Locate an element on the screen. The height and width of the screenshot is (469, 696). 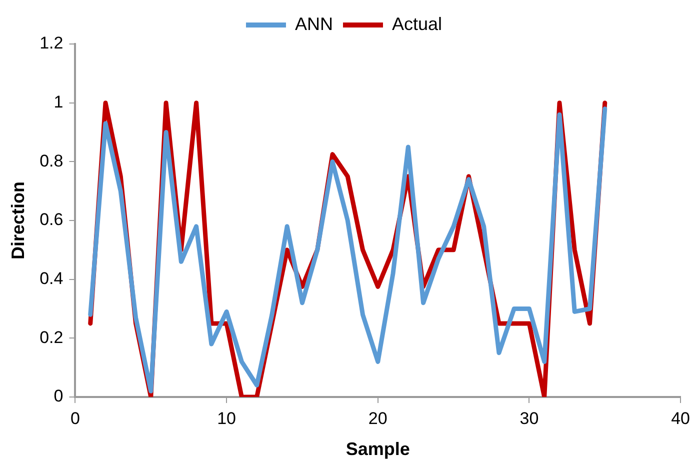
legend-label: ANN is located at coordinates (313, 24).